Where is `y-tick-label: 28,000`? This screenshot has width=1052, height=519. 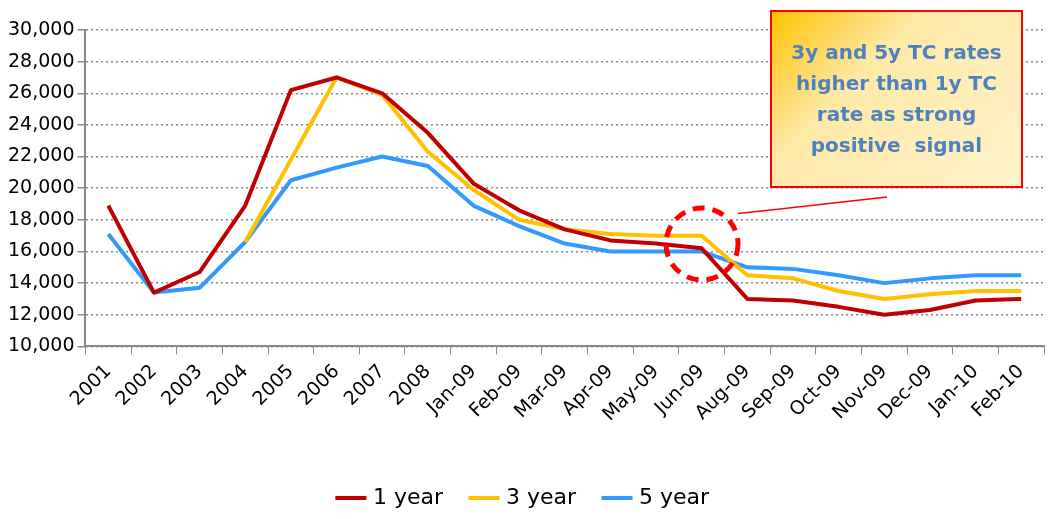 y-tick-label: 28,000 is located at coordinates (41, 59).